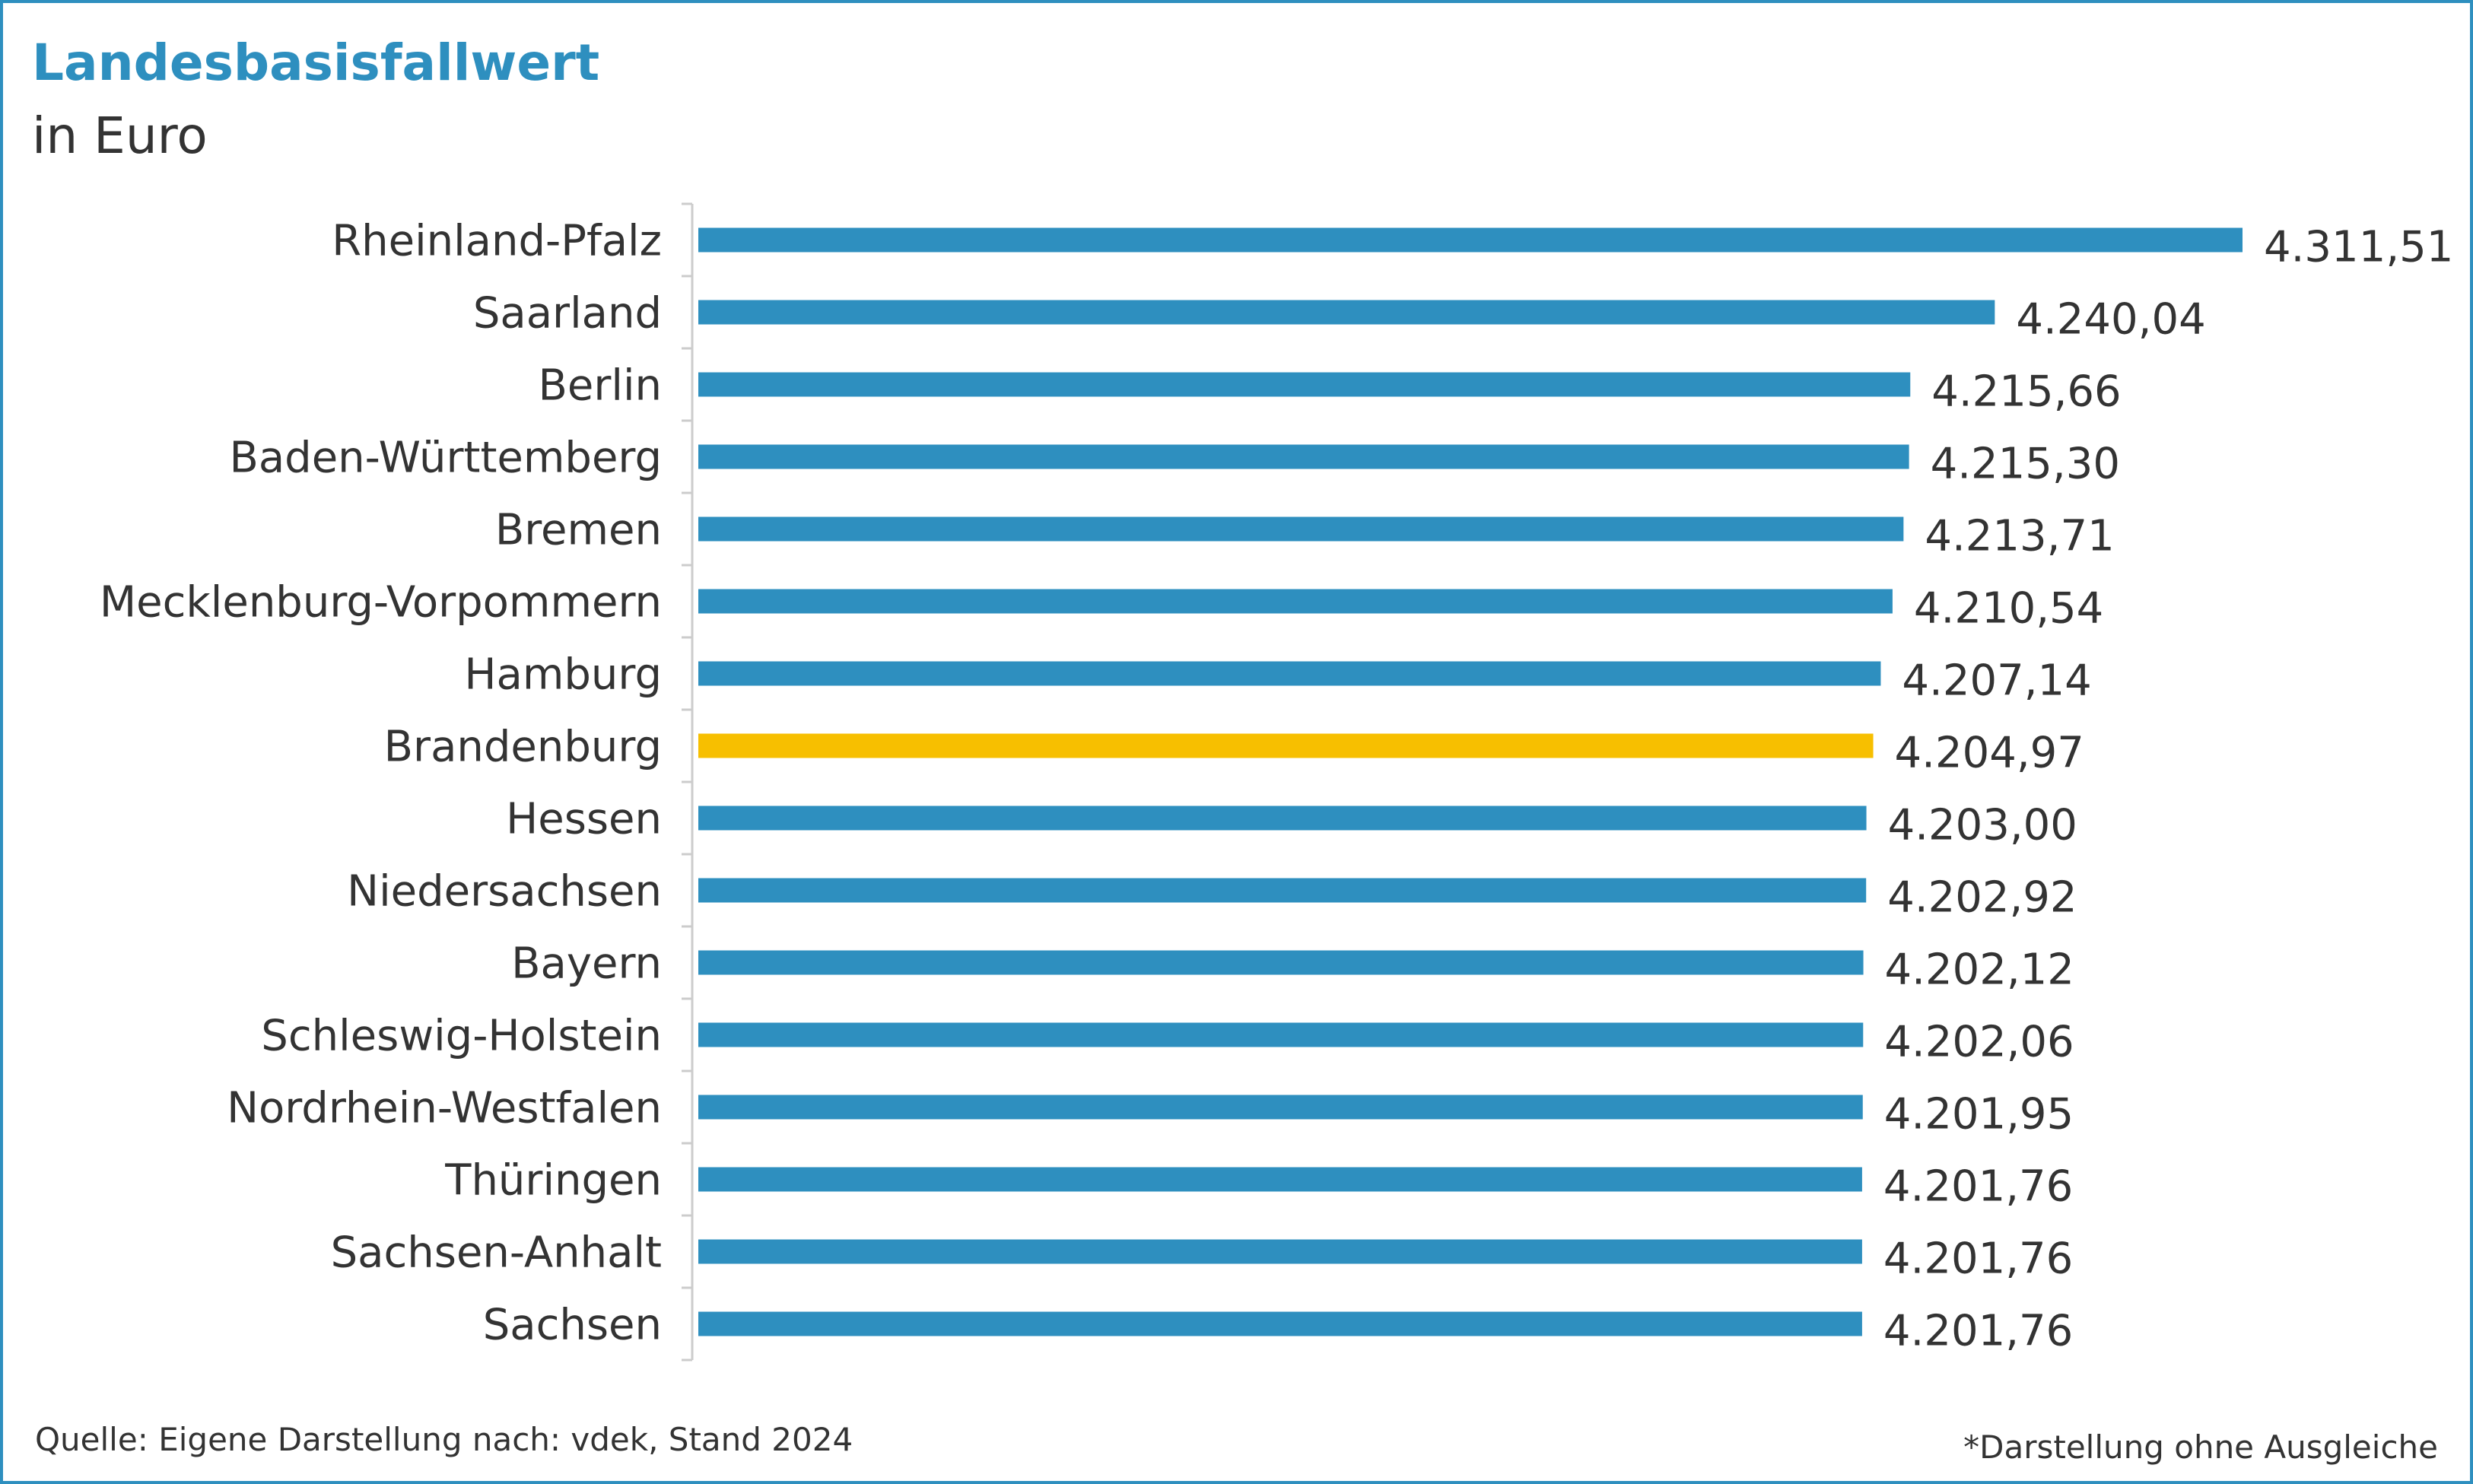 The width and height of the screenshot is (2473, 1484). I want to click on category-label: Berlin, so click(600, 386).